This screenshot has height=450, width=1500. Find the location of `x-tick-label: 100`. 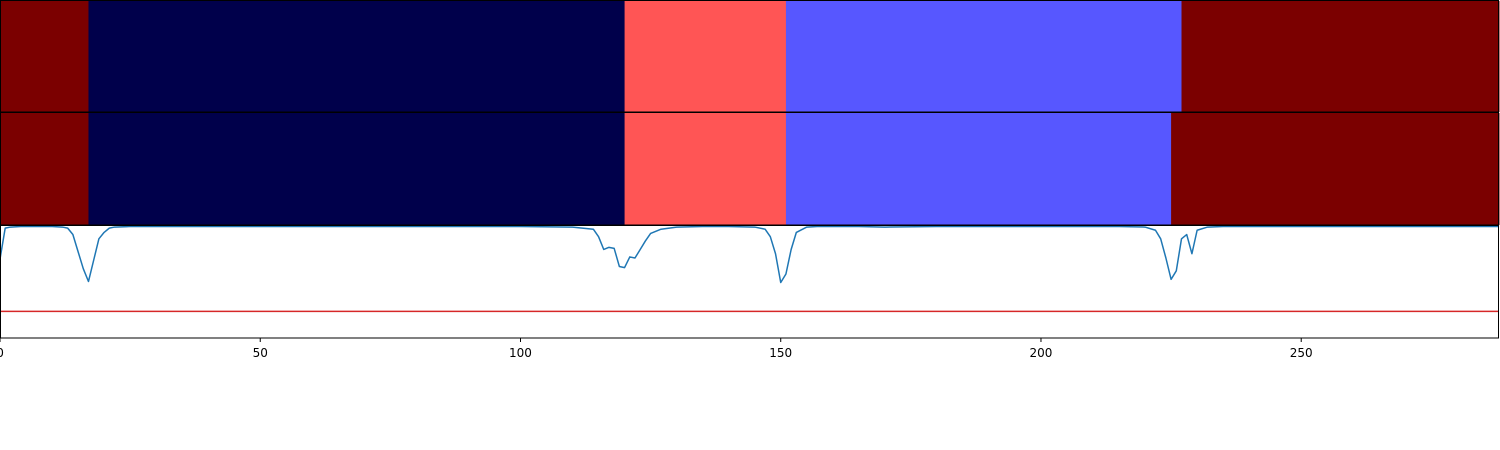

x-tick-label: 100 is located at coordinates (520, 353).